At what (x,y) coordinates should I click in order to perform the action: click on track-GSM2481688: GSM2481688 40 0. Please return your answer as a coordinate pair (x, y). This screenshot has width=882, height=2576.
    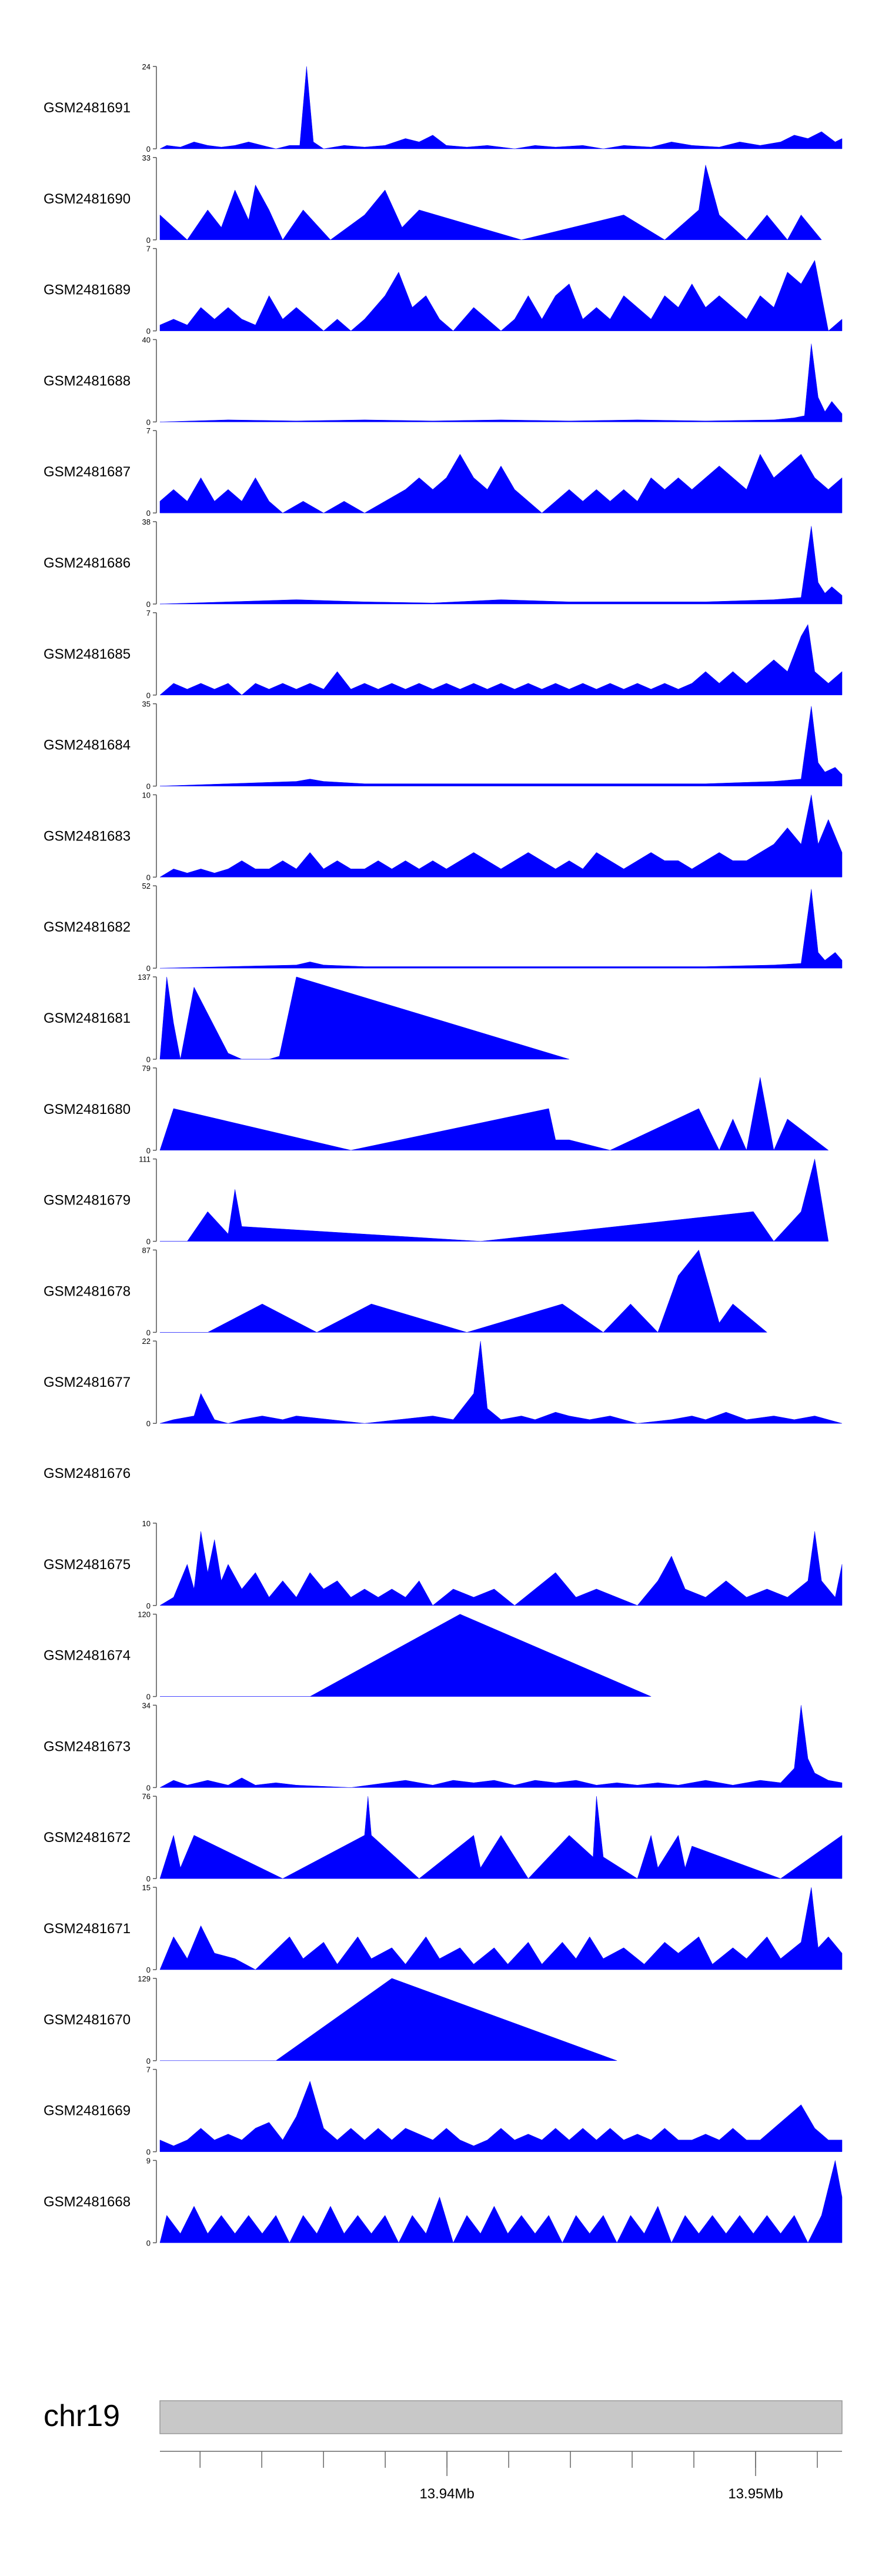
    Looking at the image, I should click on (443, 380).